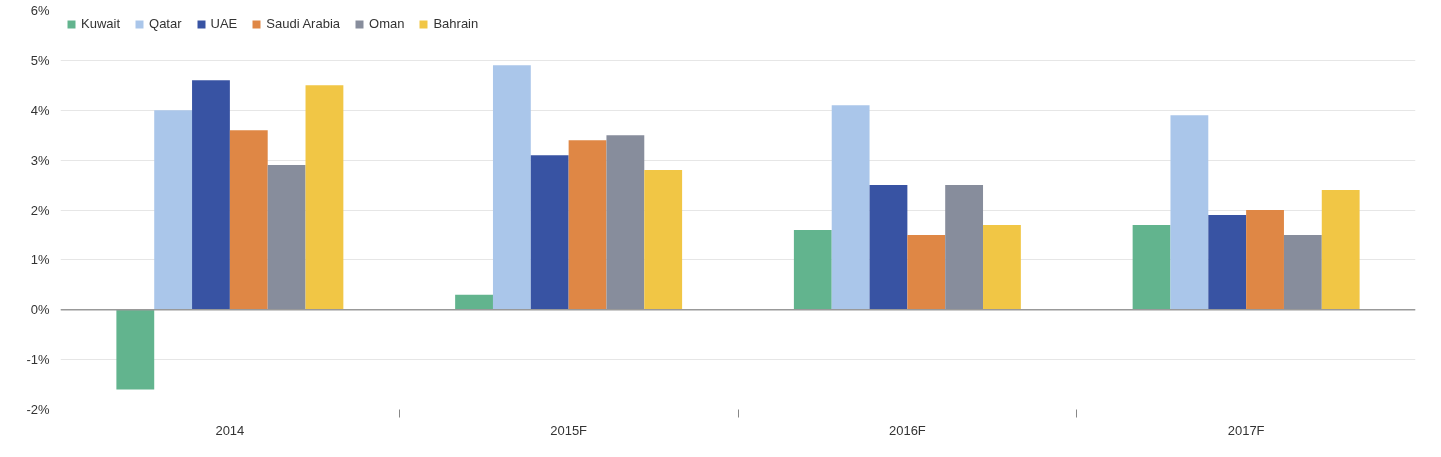  I want to click on legend-label: Saudi Arabia, so click(303, 23).